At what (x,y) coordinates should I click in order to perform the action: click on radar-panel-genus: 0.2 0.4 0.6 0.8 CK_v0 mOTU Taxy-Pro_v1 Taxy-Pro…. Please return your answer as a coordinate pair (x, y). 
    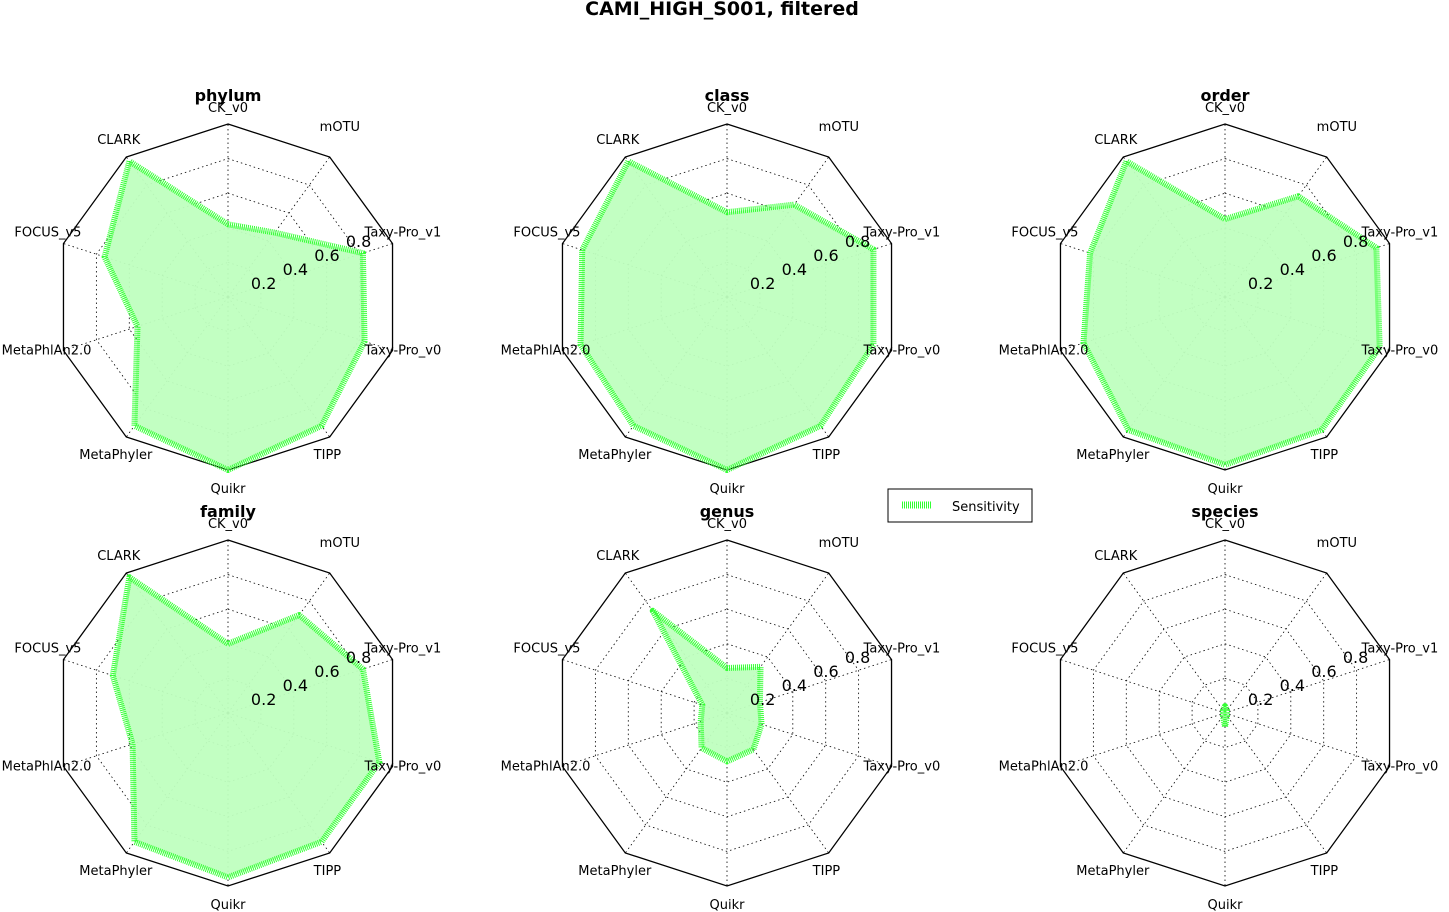
    Looking at the image, I should click on (721, 707).